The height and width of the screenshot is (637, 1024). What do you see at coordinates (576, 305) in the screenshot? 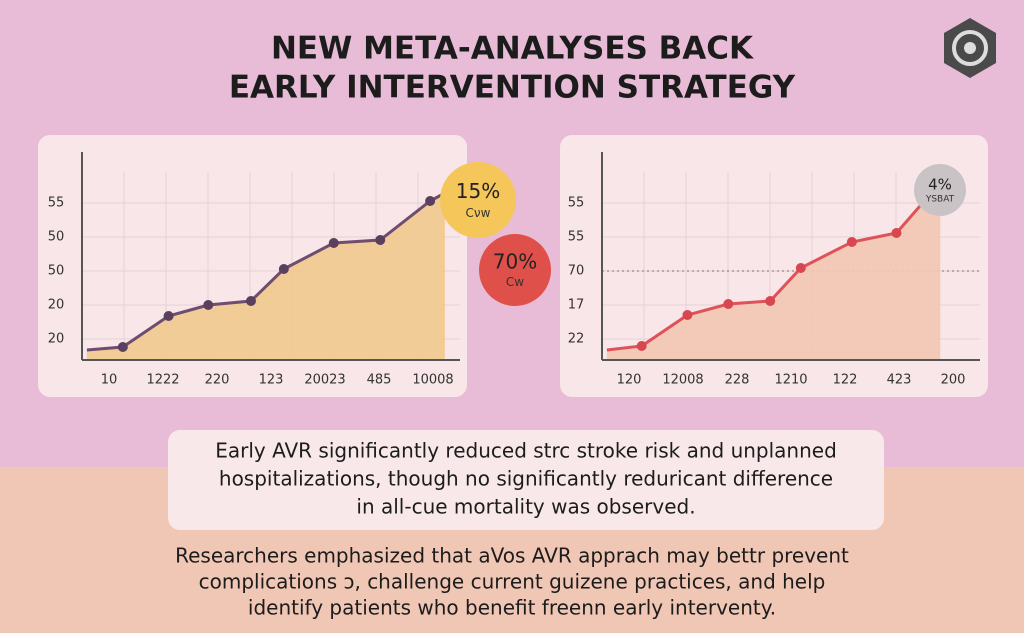
I see `y-tick-label: 17` at bounding box center [576, 305].